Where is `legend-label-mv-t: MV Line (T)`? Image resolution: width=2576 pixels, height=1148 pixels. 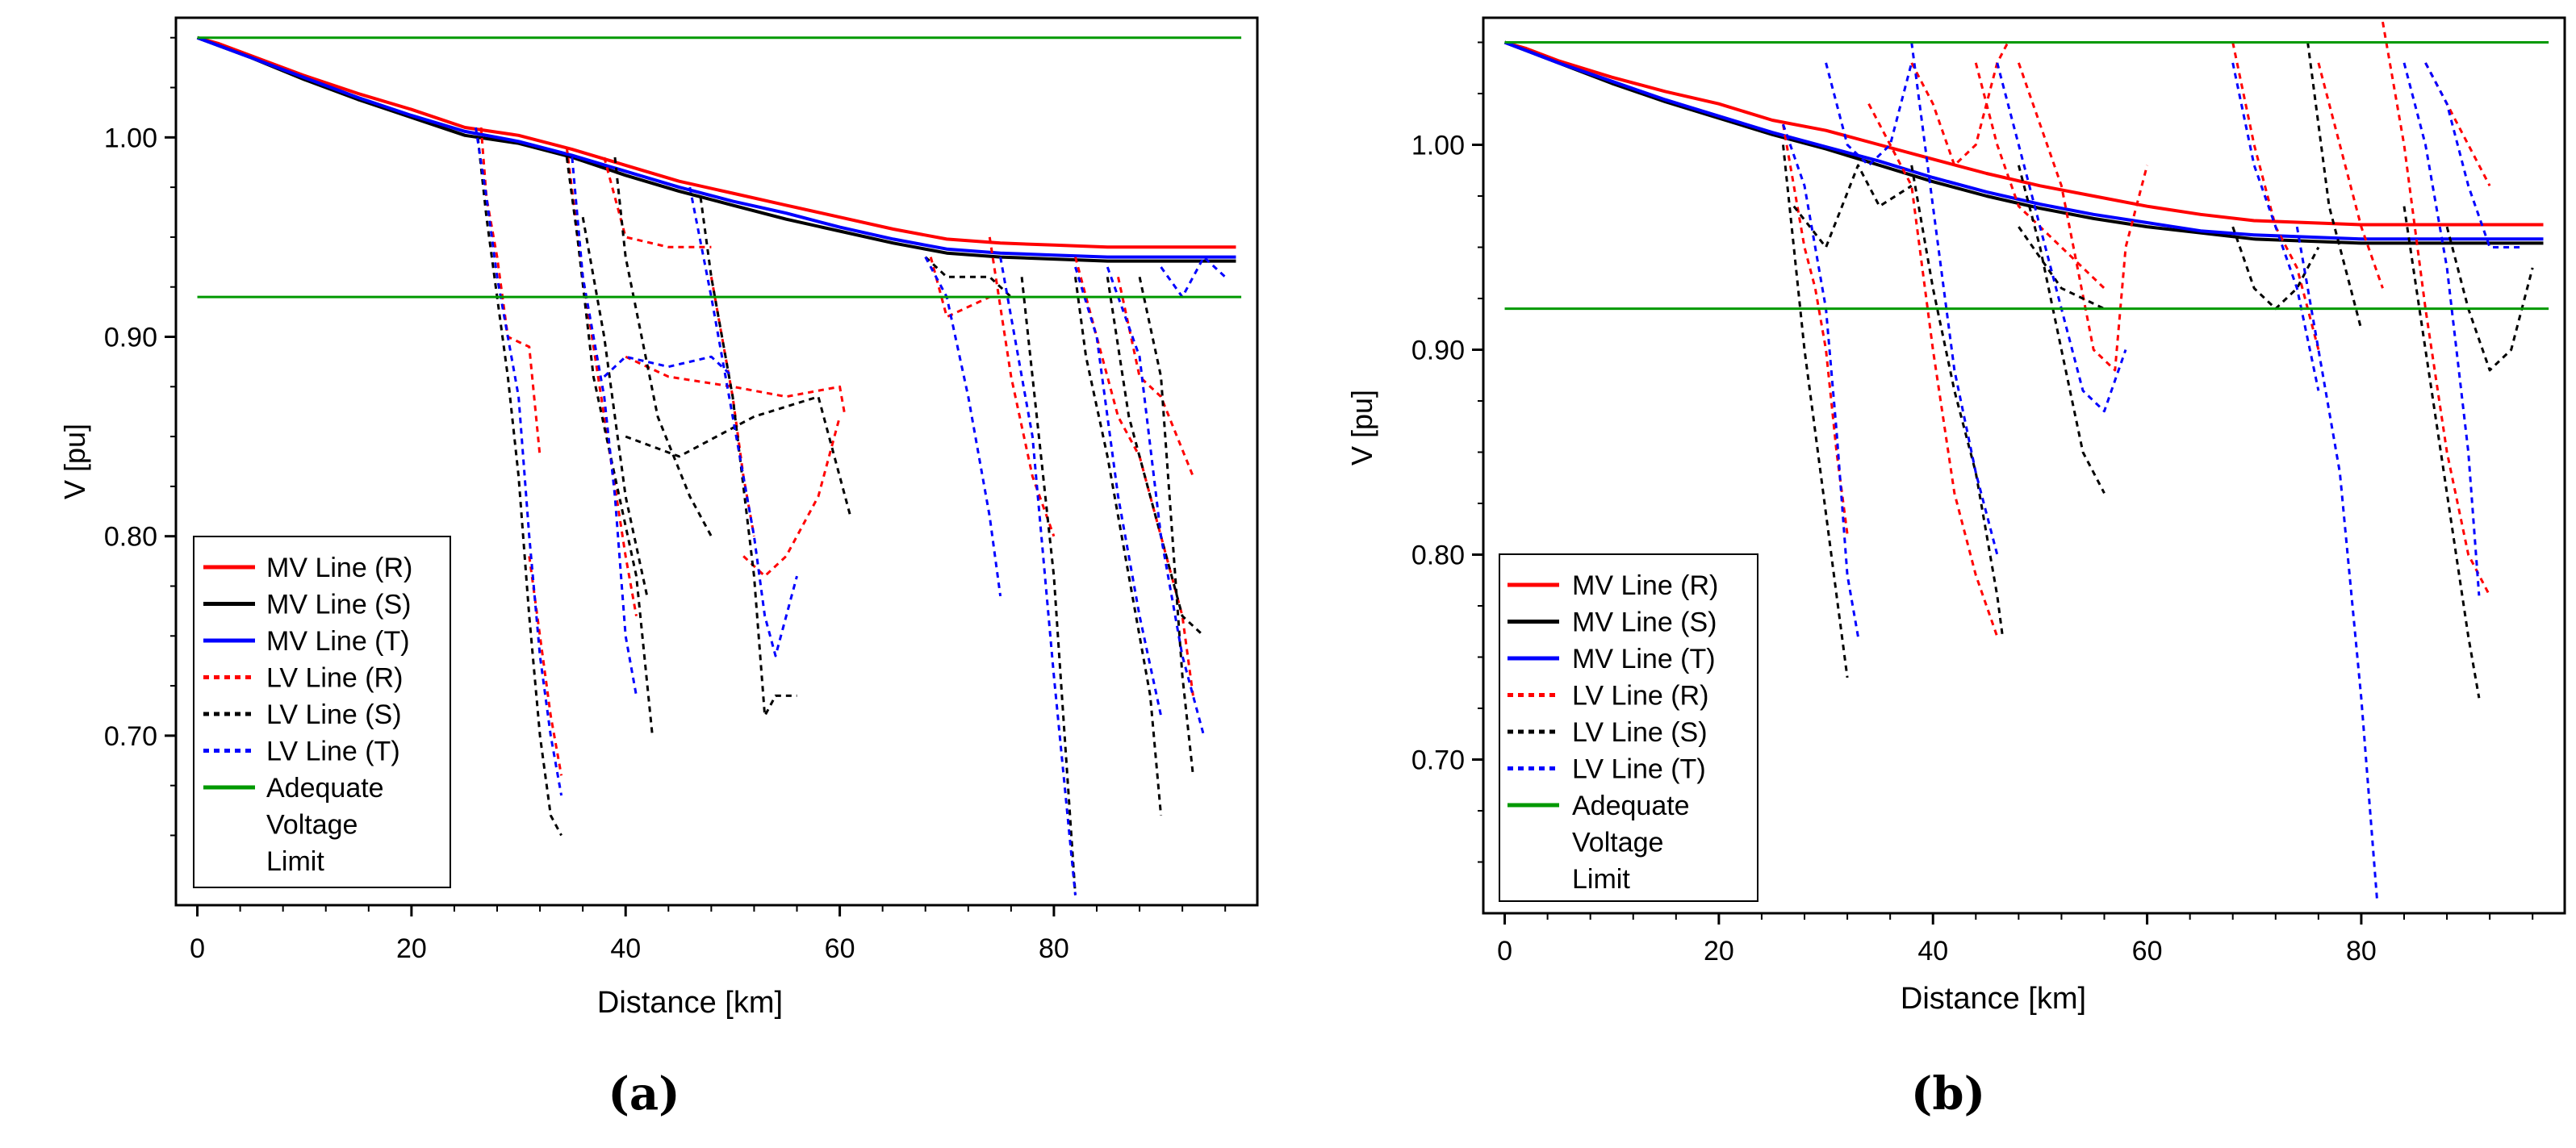 legend-label-mv-t: MV Line (T) is located at coordinates (338, 641).